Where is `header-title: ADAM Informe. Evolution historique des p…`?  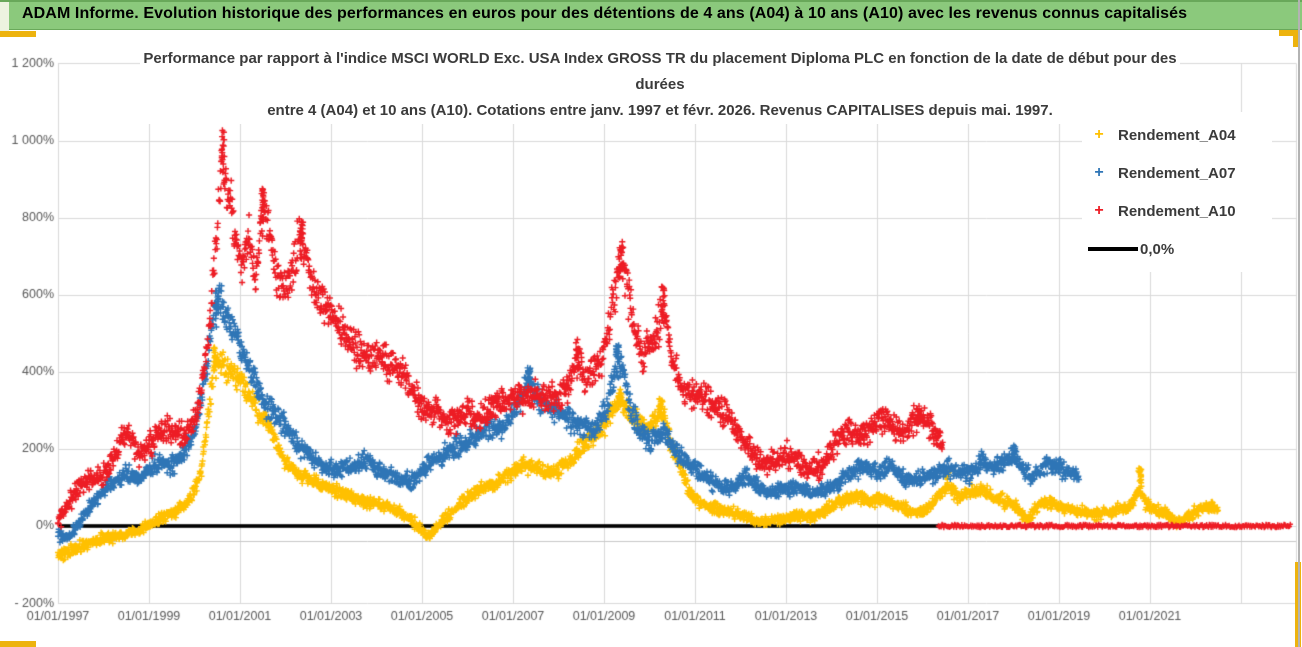
header-title: ADAM Informe. Evolution historique des p… is located at coordinates (605, 13).